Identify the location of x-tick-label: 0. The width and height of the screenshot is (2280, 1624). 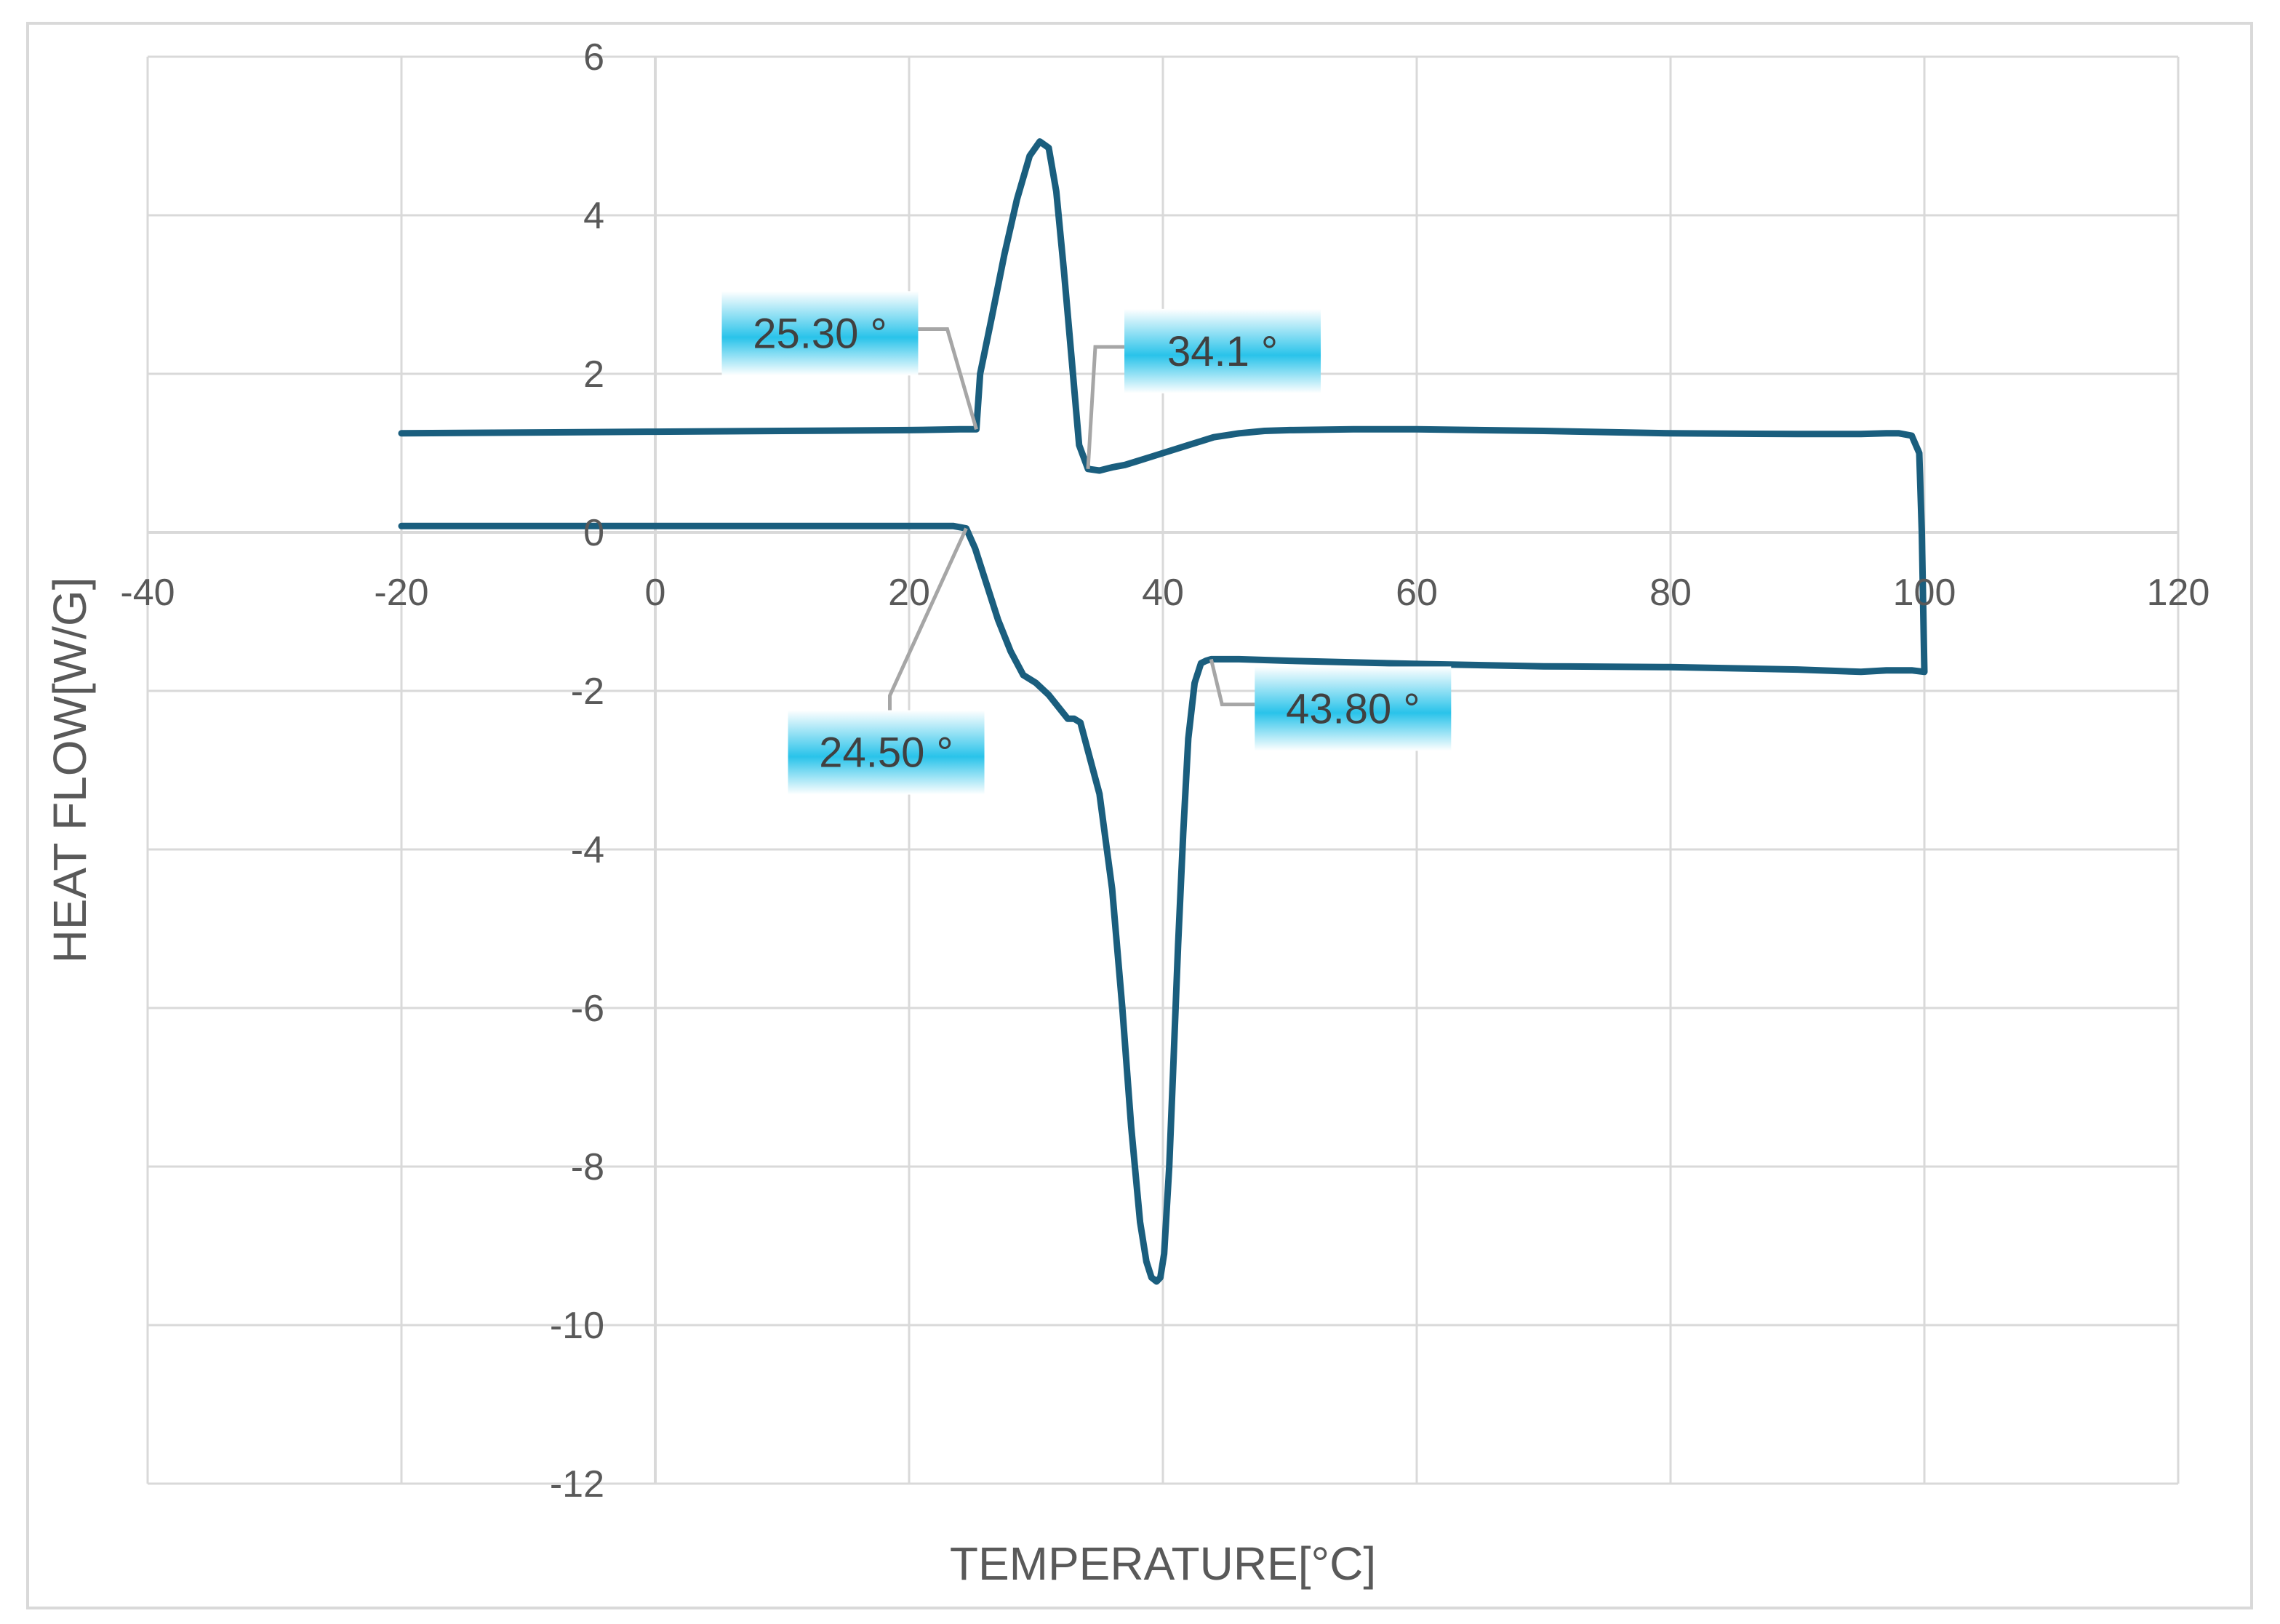
(655, 593).